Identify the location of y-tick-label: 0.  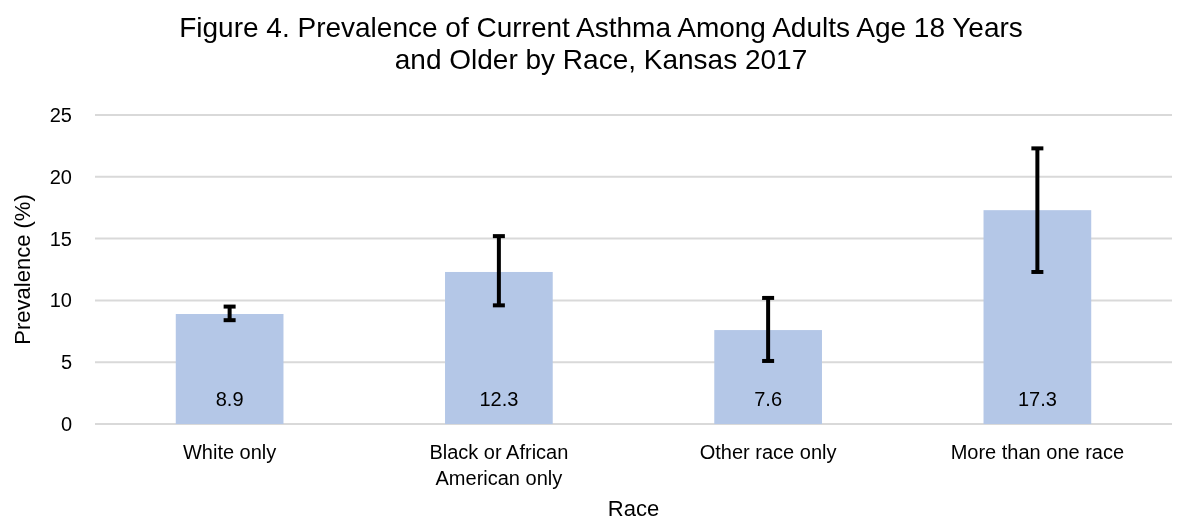
(66, 424).